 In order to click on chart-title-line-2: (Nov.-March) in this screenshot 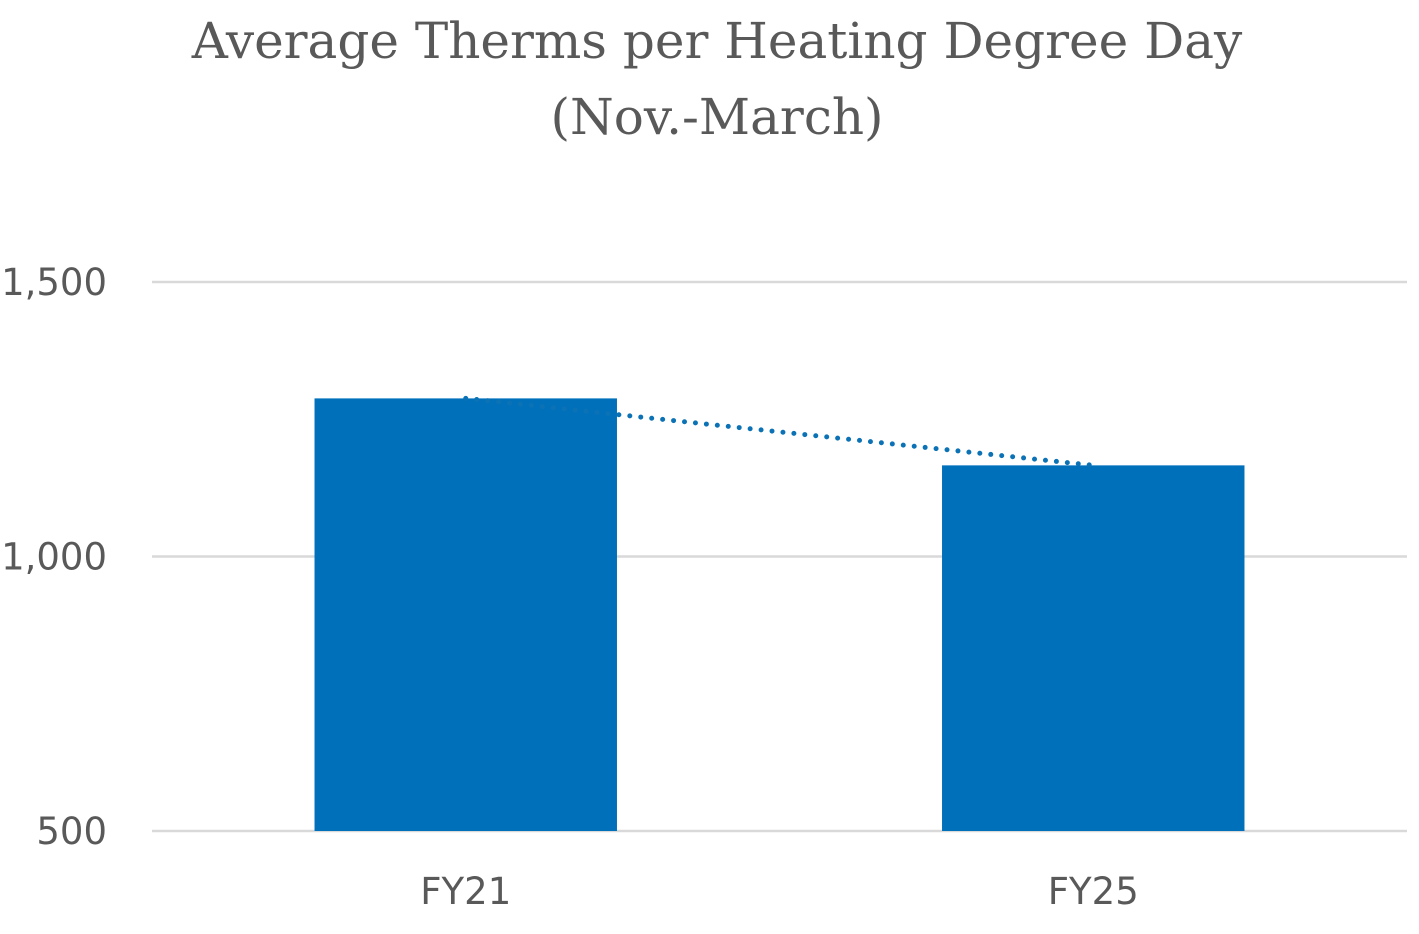, I will do `click(716, 117)`.